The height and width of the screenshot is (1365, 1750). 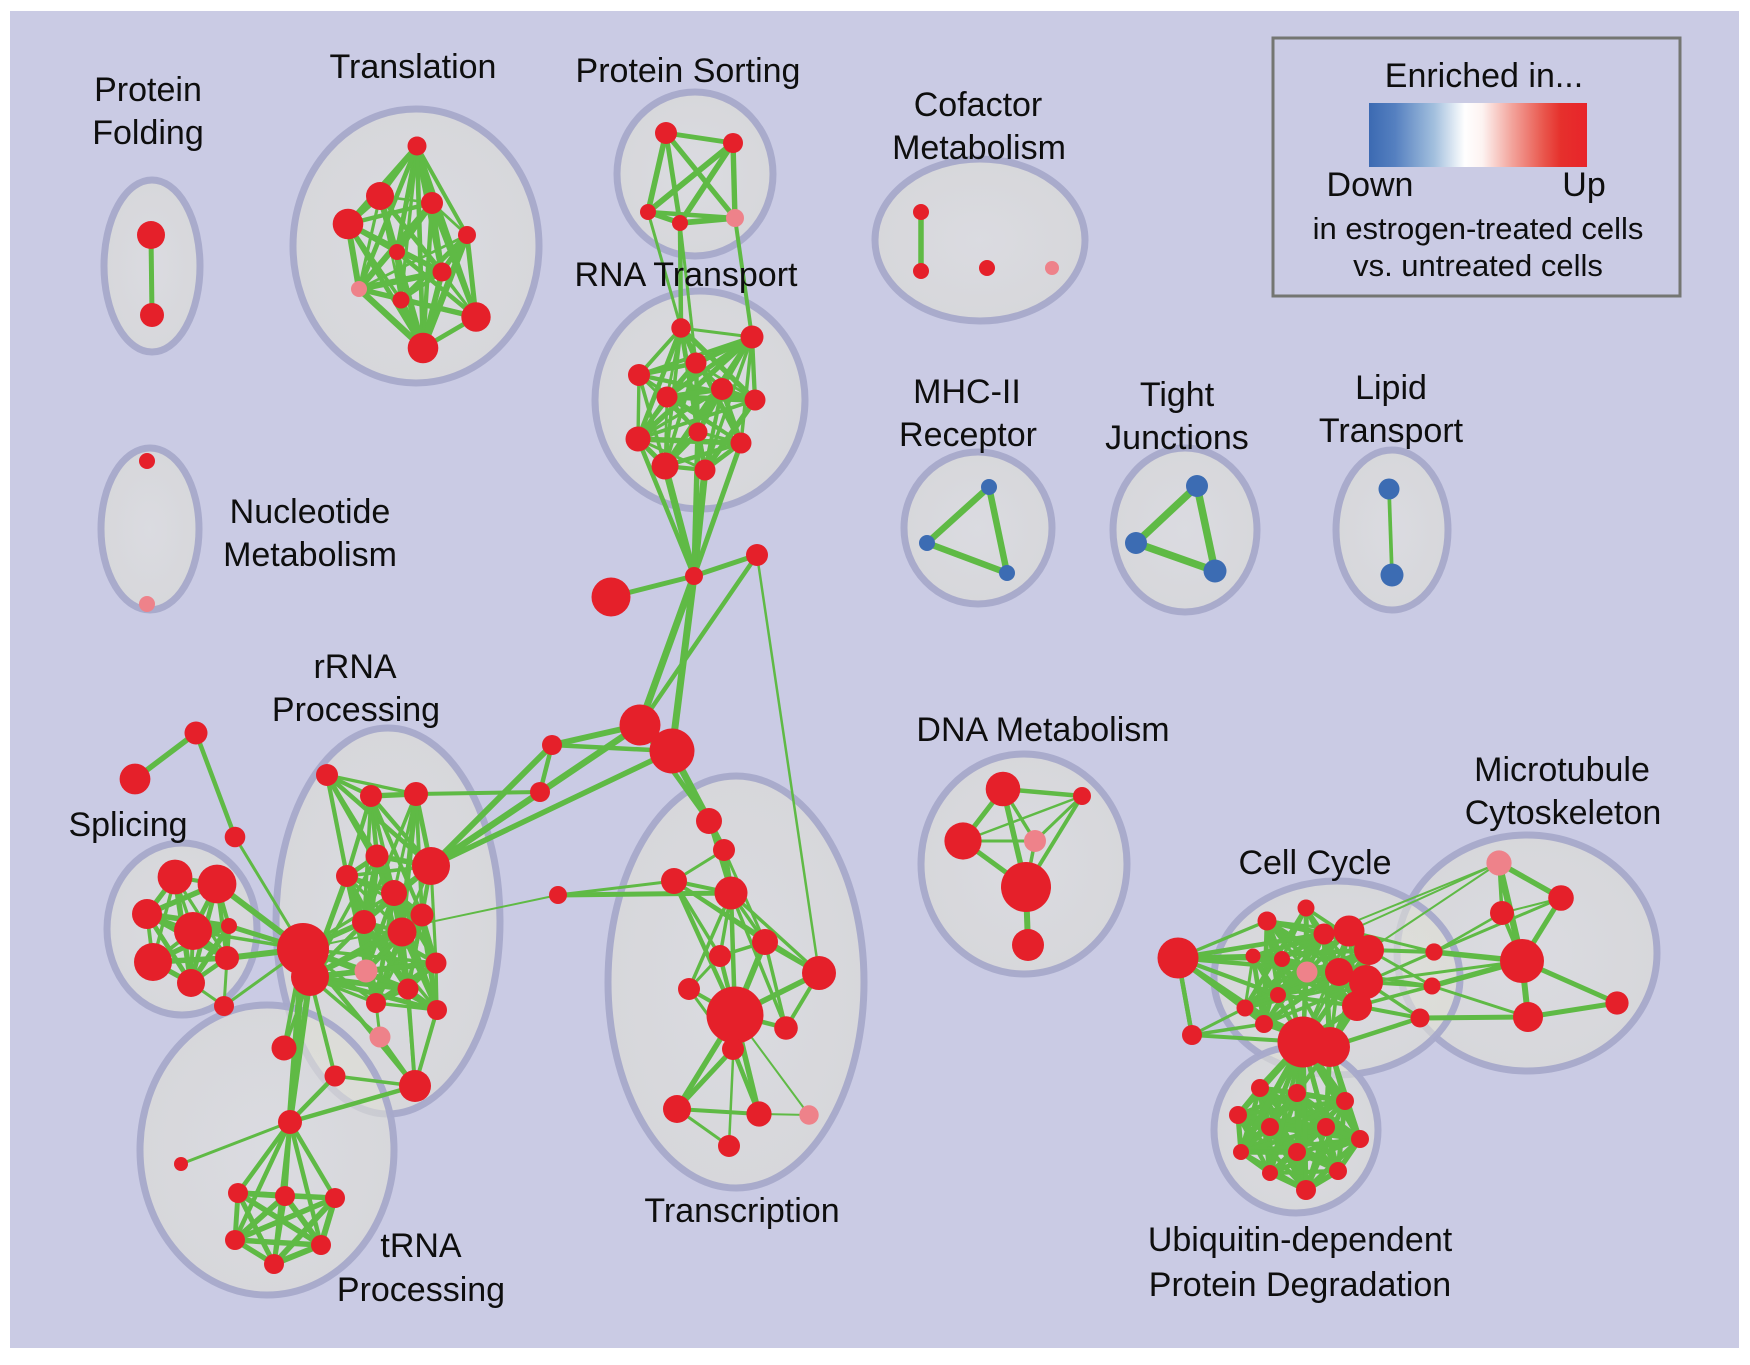 What do you see at coordinates (1391, 388) in the screenshot?
I see `svg-text: Lipid` at bounding box center [1391, 388].